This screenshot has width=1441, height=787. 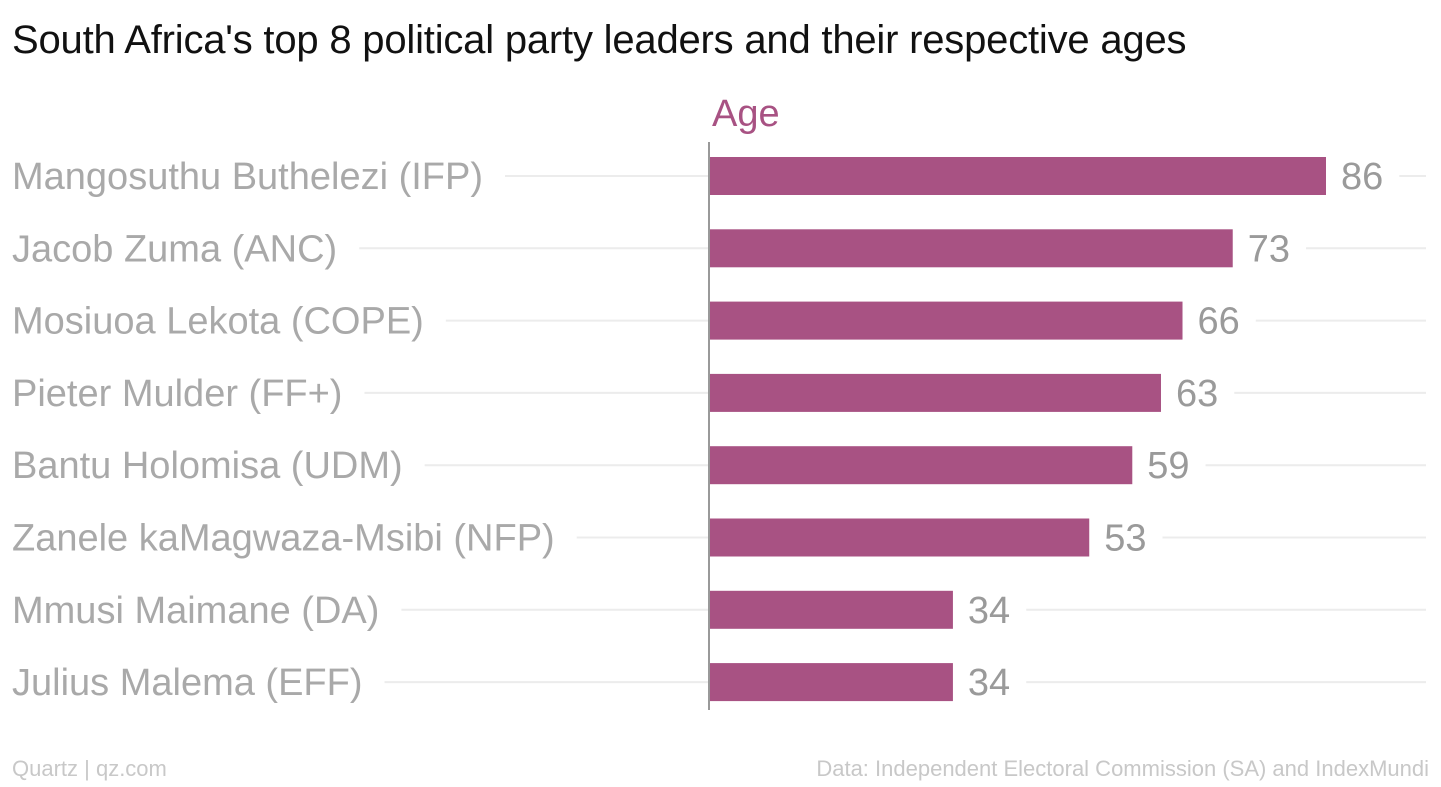 What do you see at coordinates (187, 683) in the screenshot?
I see `category-label: Julius Malema (EFF)` at bounding box center [187, 683].